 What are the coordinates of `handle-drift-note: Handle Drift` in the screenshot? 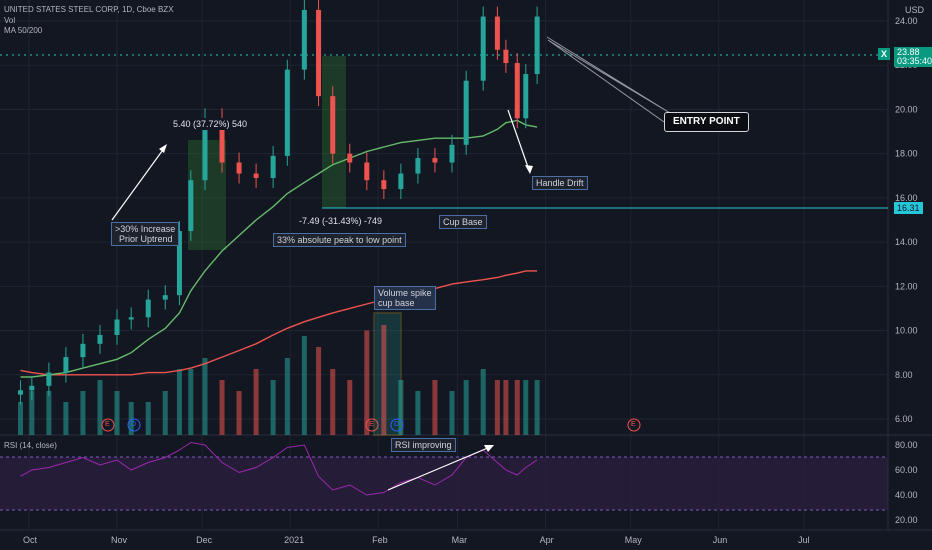 It's located at (560, 183).